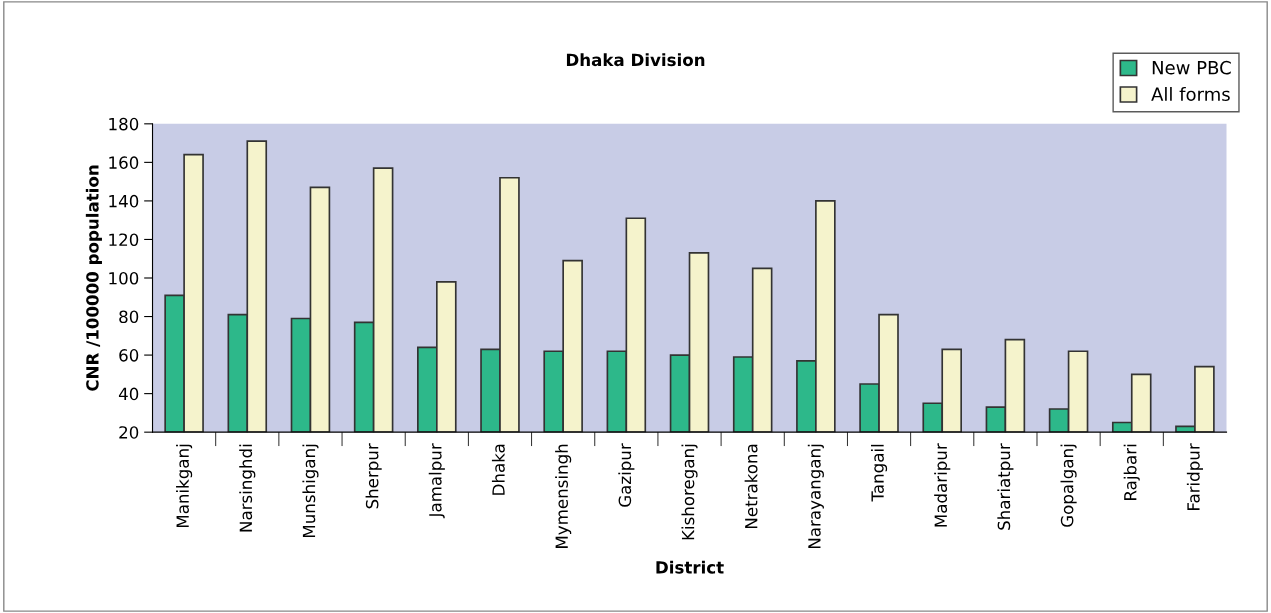  What do you see at coordinates (129, 432) in the screenshot?
I see `y-tick-label: 20` at bounding box center [129, 432].